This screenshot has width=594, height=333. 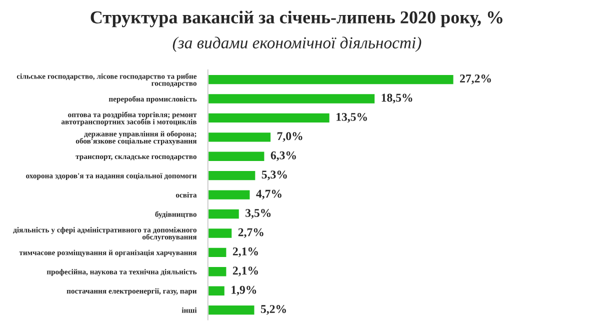 What do you see at coordinates (269, 195) in the screenshot?
I see `data-label: 4,7%` at bounding box center [269, 195].